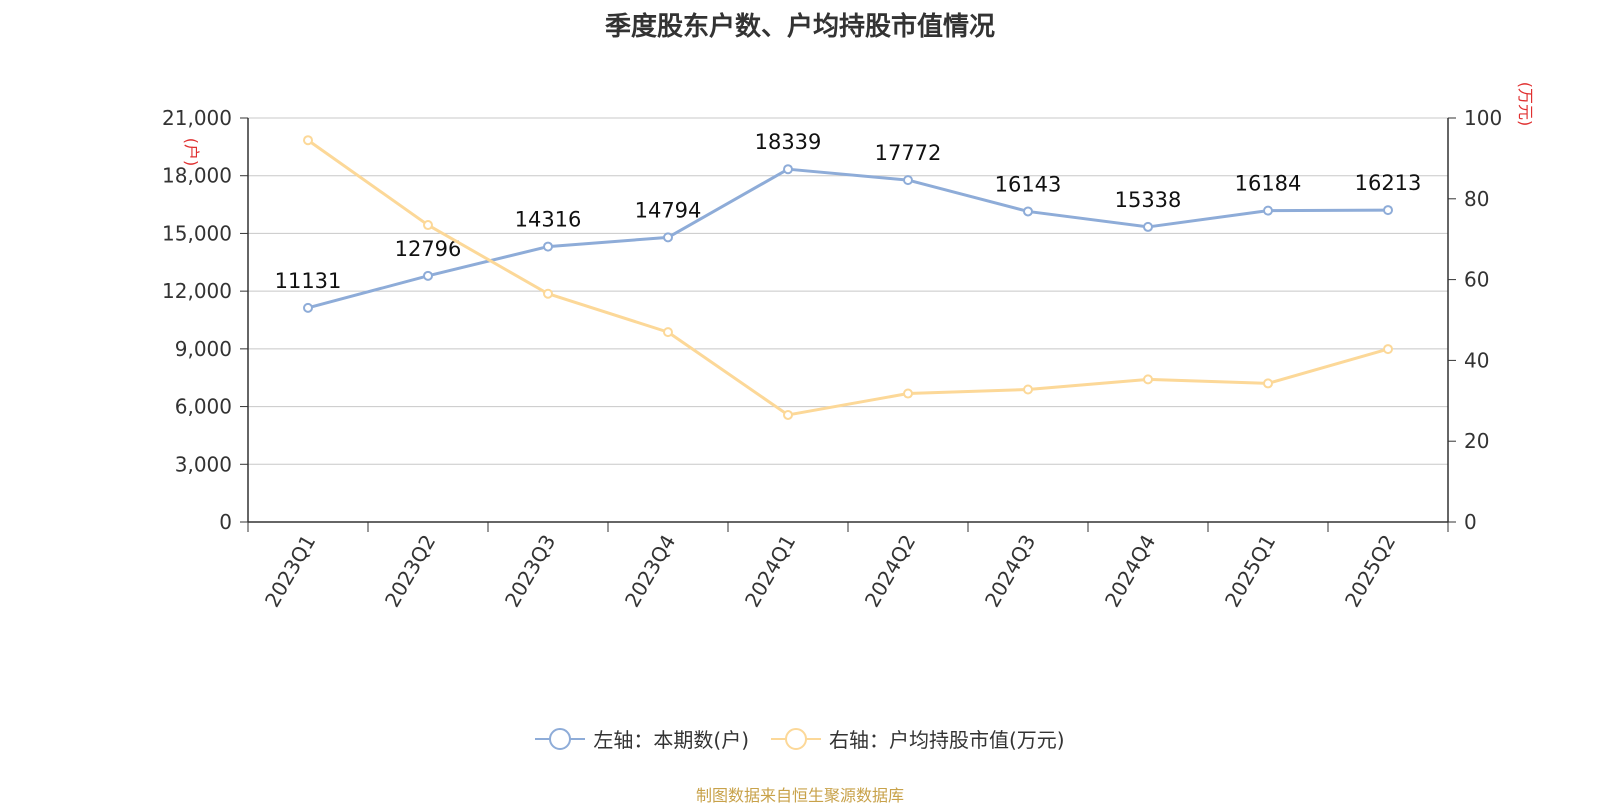  What do you see at coordinates (1525, 104) in the screenshot?
I see `right-axis-unit-label: (万元)` at bounding box center [1525, 104].